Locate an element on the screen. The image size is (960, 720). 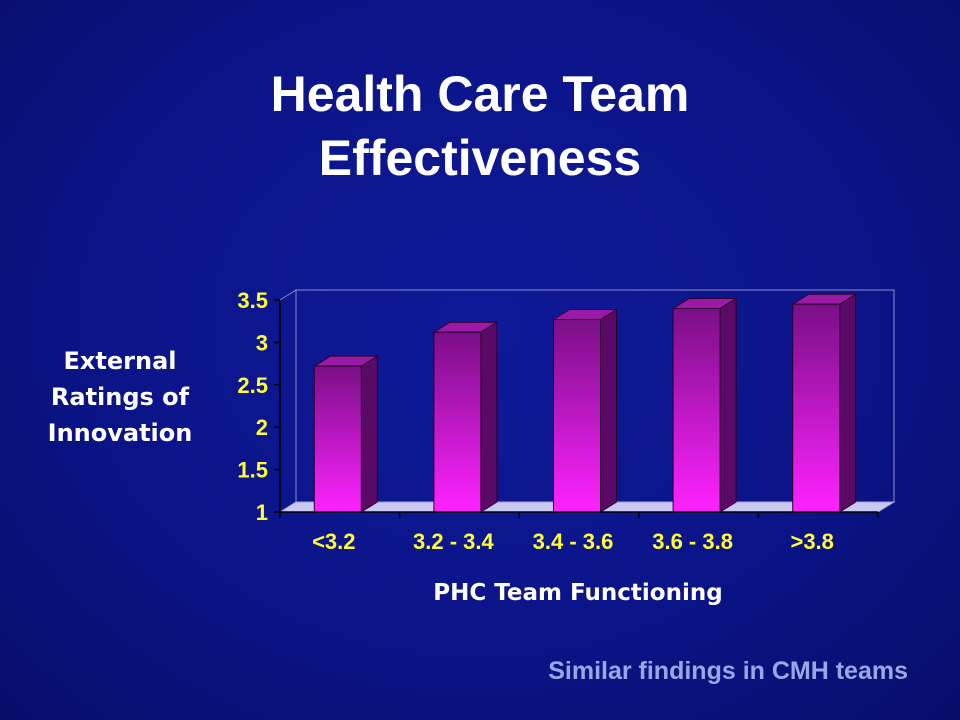
title-line-1: Health Care Team is located at coordinates (480, 94).